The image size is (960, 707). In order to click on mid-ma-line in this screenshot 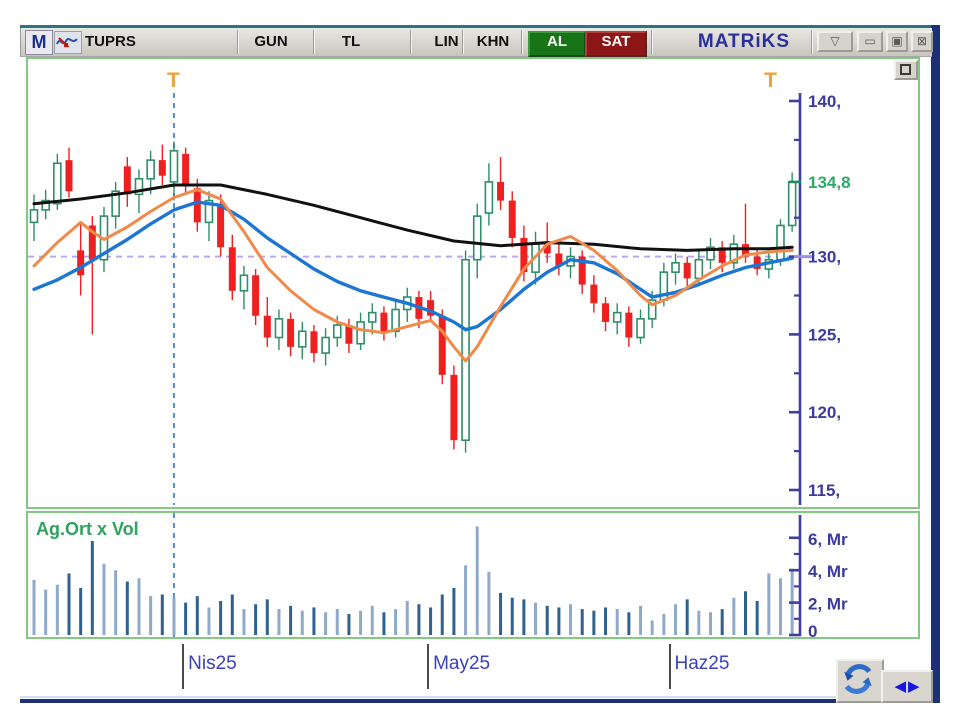, I will do `click(413, 266)`.